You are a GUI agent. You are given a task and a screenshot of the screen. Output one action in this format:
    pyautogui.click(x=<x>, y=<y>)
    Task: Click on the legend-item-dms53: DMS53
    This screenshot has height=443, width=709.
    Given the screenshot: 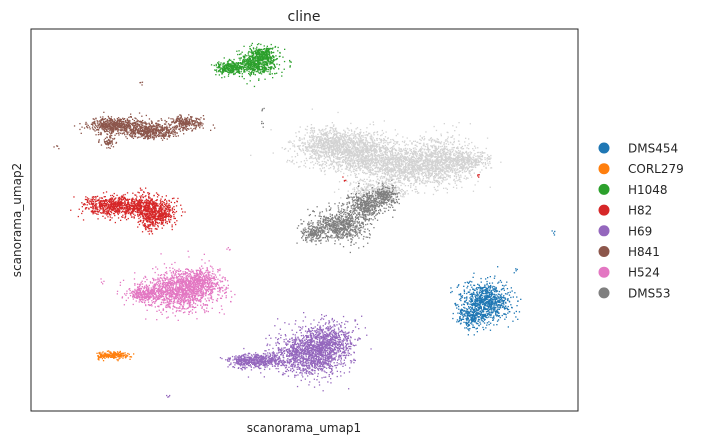 What is the action you would take?
    pyautogui.click(x=634, y=293)
    